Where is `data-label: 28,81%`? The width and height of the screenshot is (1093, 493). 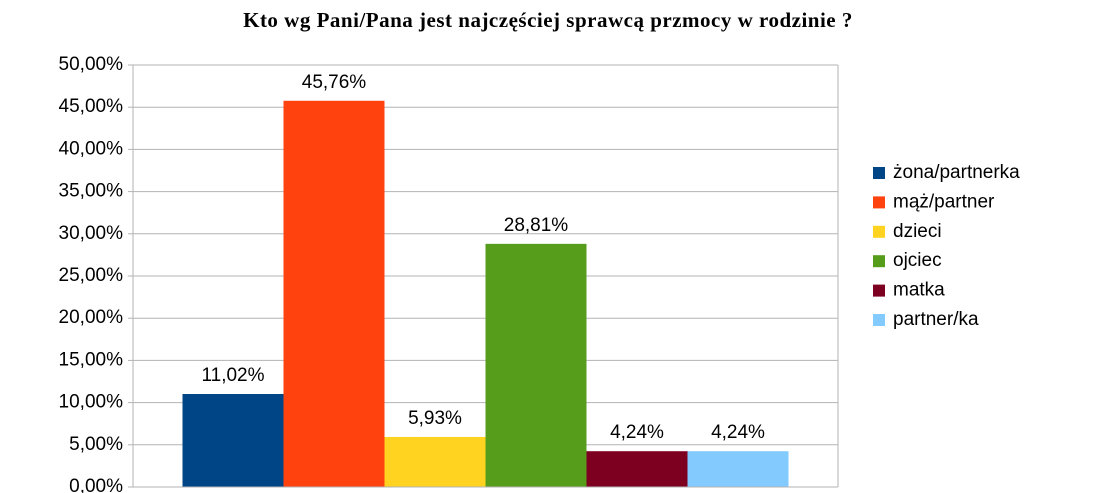 data-label: 28,81% is located at coordinates (536, 225).